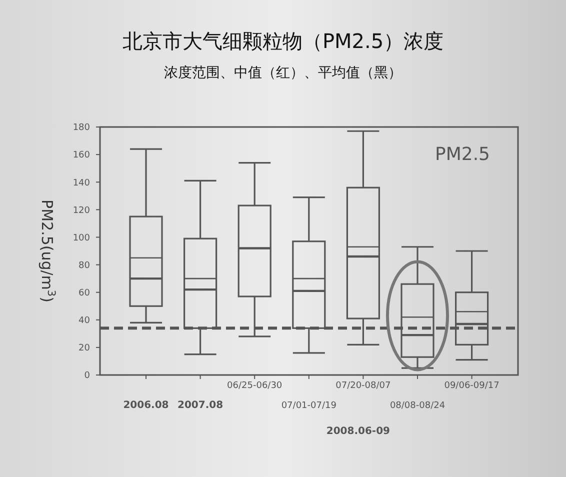  I want to click on y-tick-label: 60, so click(84, 293).